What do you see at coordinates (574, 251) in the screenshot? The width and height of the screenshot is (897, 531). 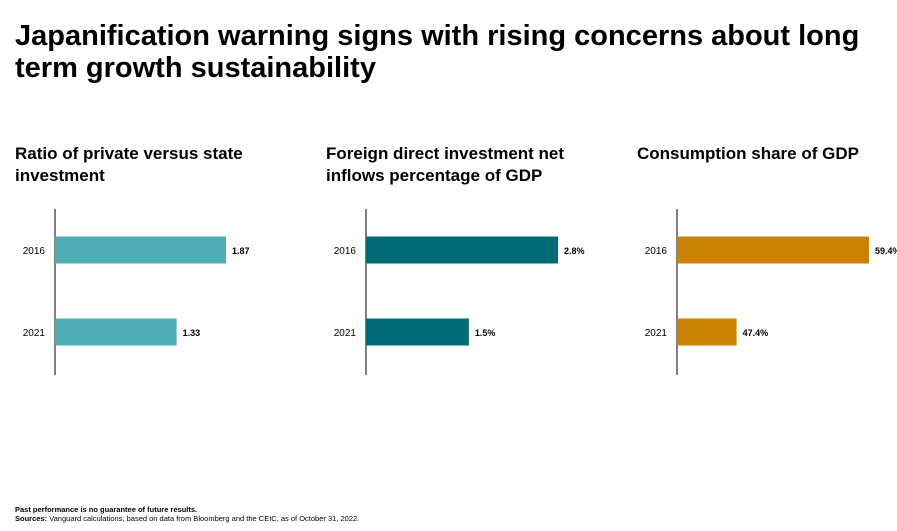 I see `data-label-2016: 2.8%` at bounding box center [574, 251].